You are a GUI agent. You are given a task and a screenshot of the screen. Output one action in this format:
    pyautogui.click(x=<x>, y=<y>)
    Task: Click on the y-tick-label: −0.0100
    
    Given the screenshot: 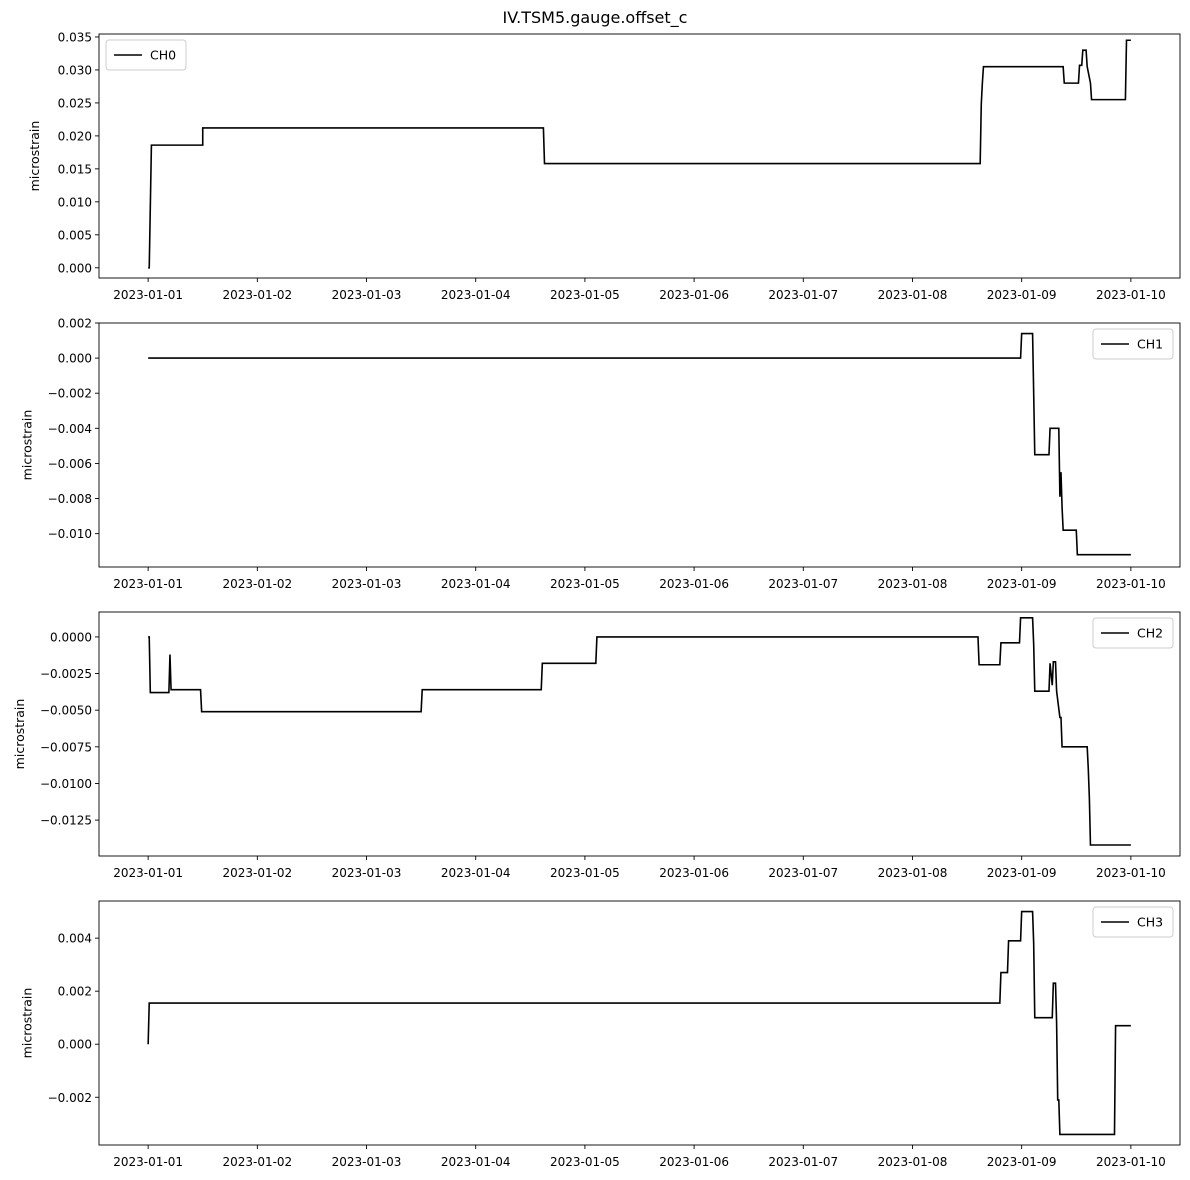 What is the action you would take?
    pyautogui.click(x=66, y=784)
    